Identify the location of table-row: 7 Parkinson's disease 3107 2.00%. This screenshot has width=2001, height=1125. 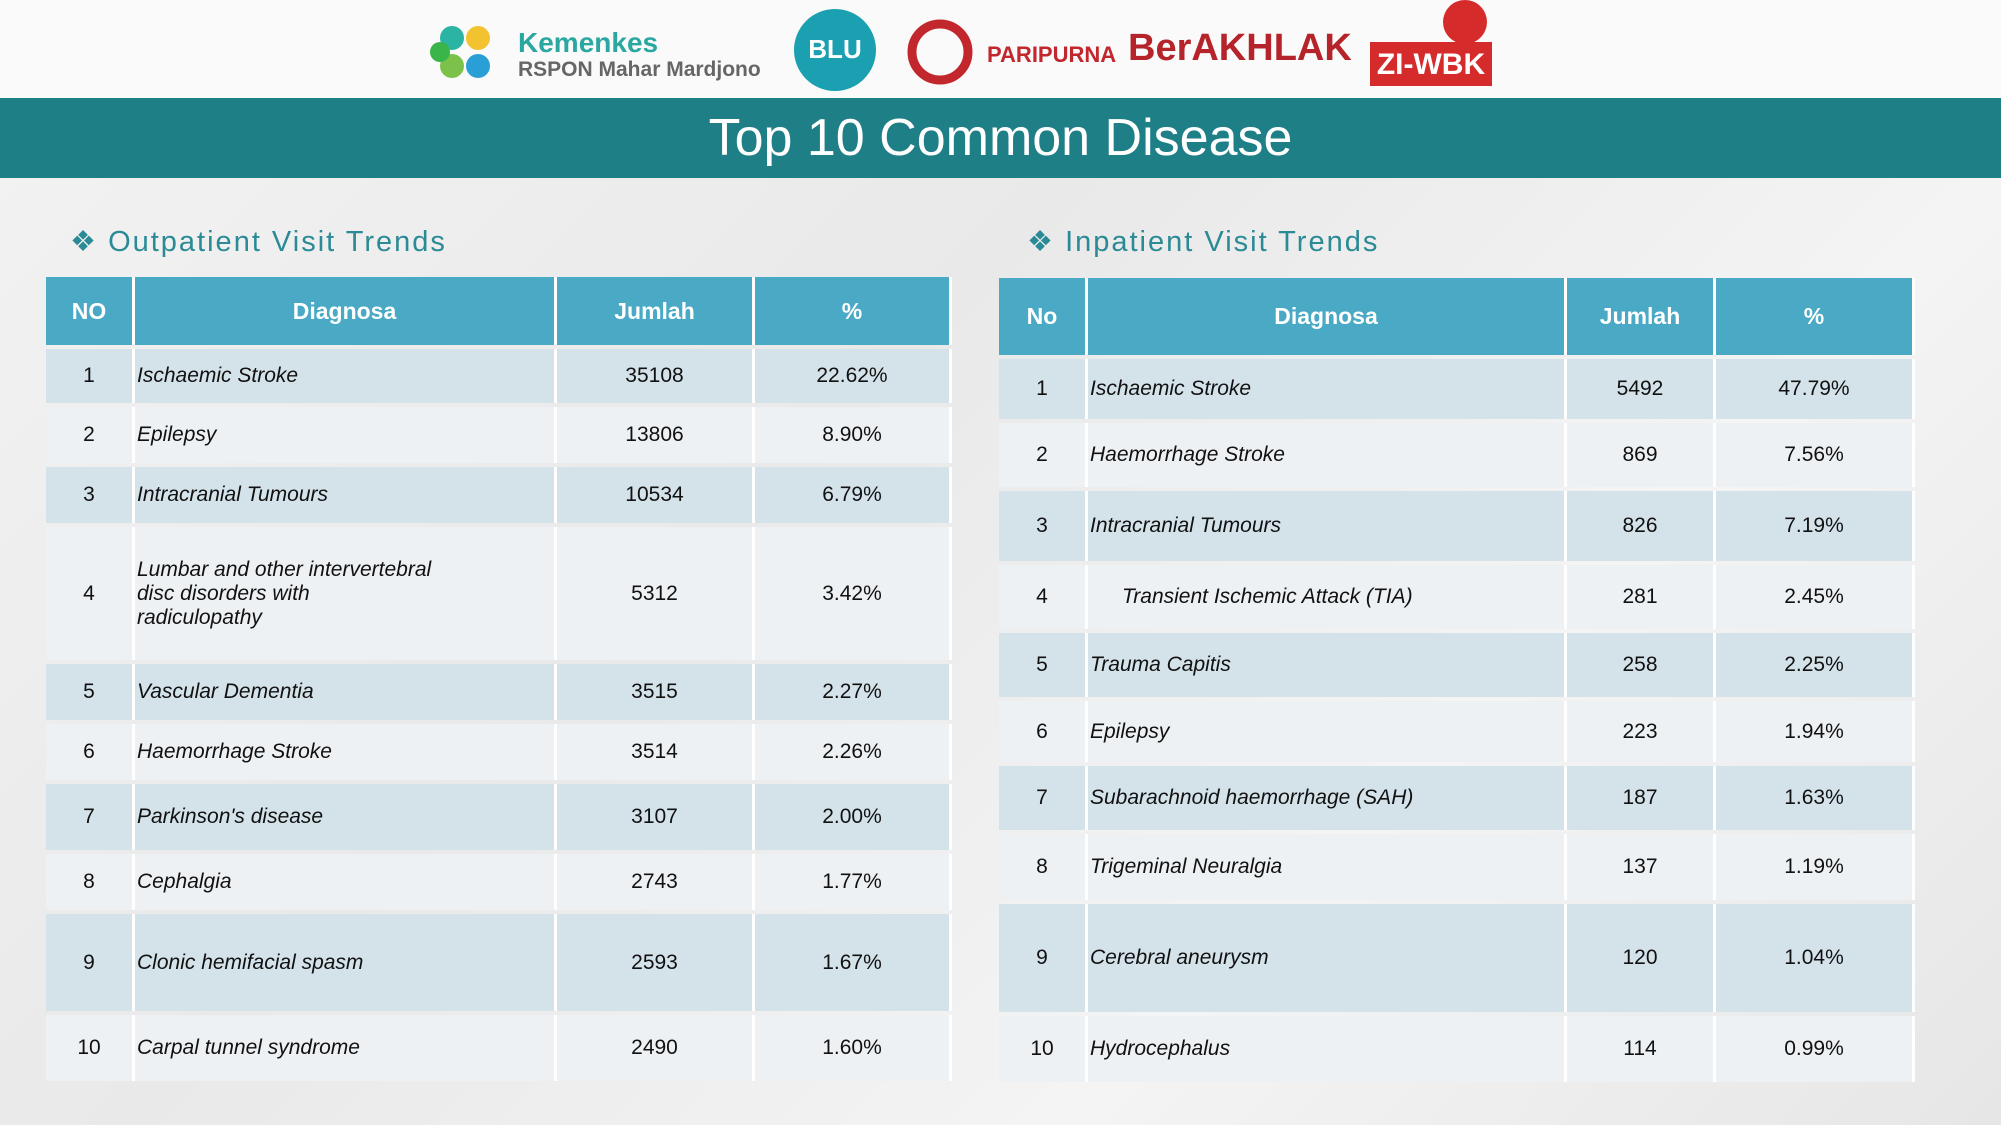
(499, 817).